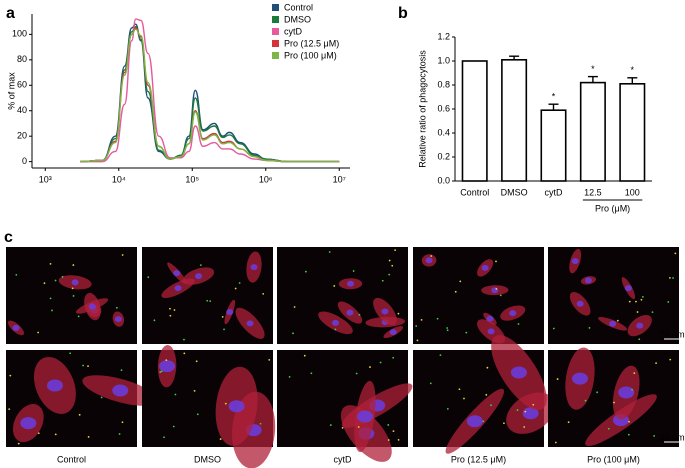  Describe the element at coordinates (613, 459) in the screenshot. I see `column-label: Pro (100 μM)` at that location.